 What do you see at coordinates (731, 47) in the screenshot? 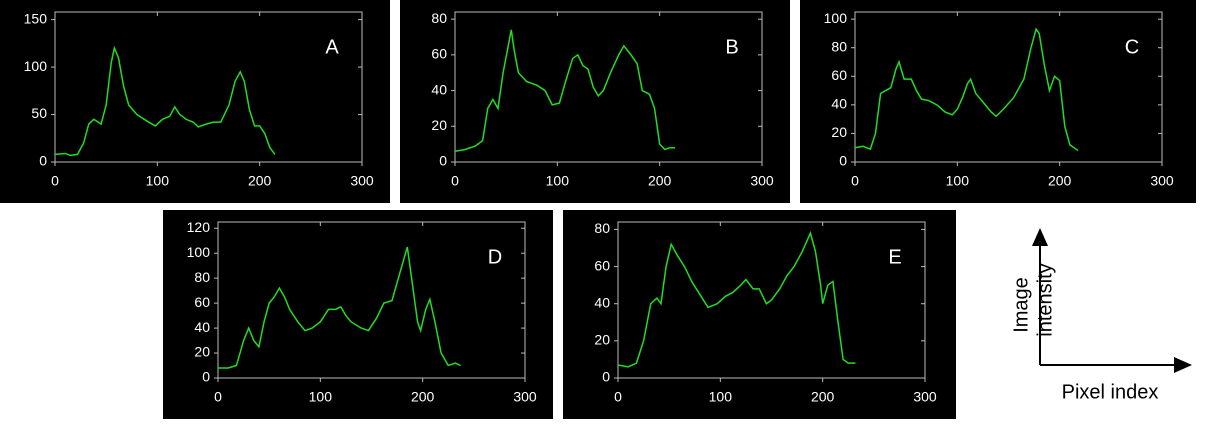
I see `panel-label: B` at bounding box center [731, 47].